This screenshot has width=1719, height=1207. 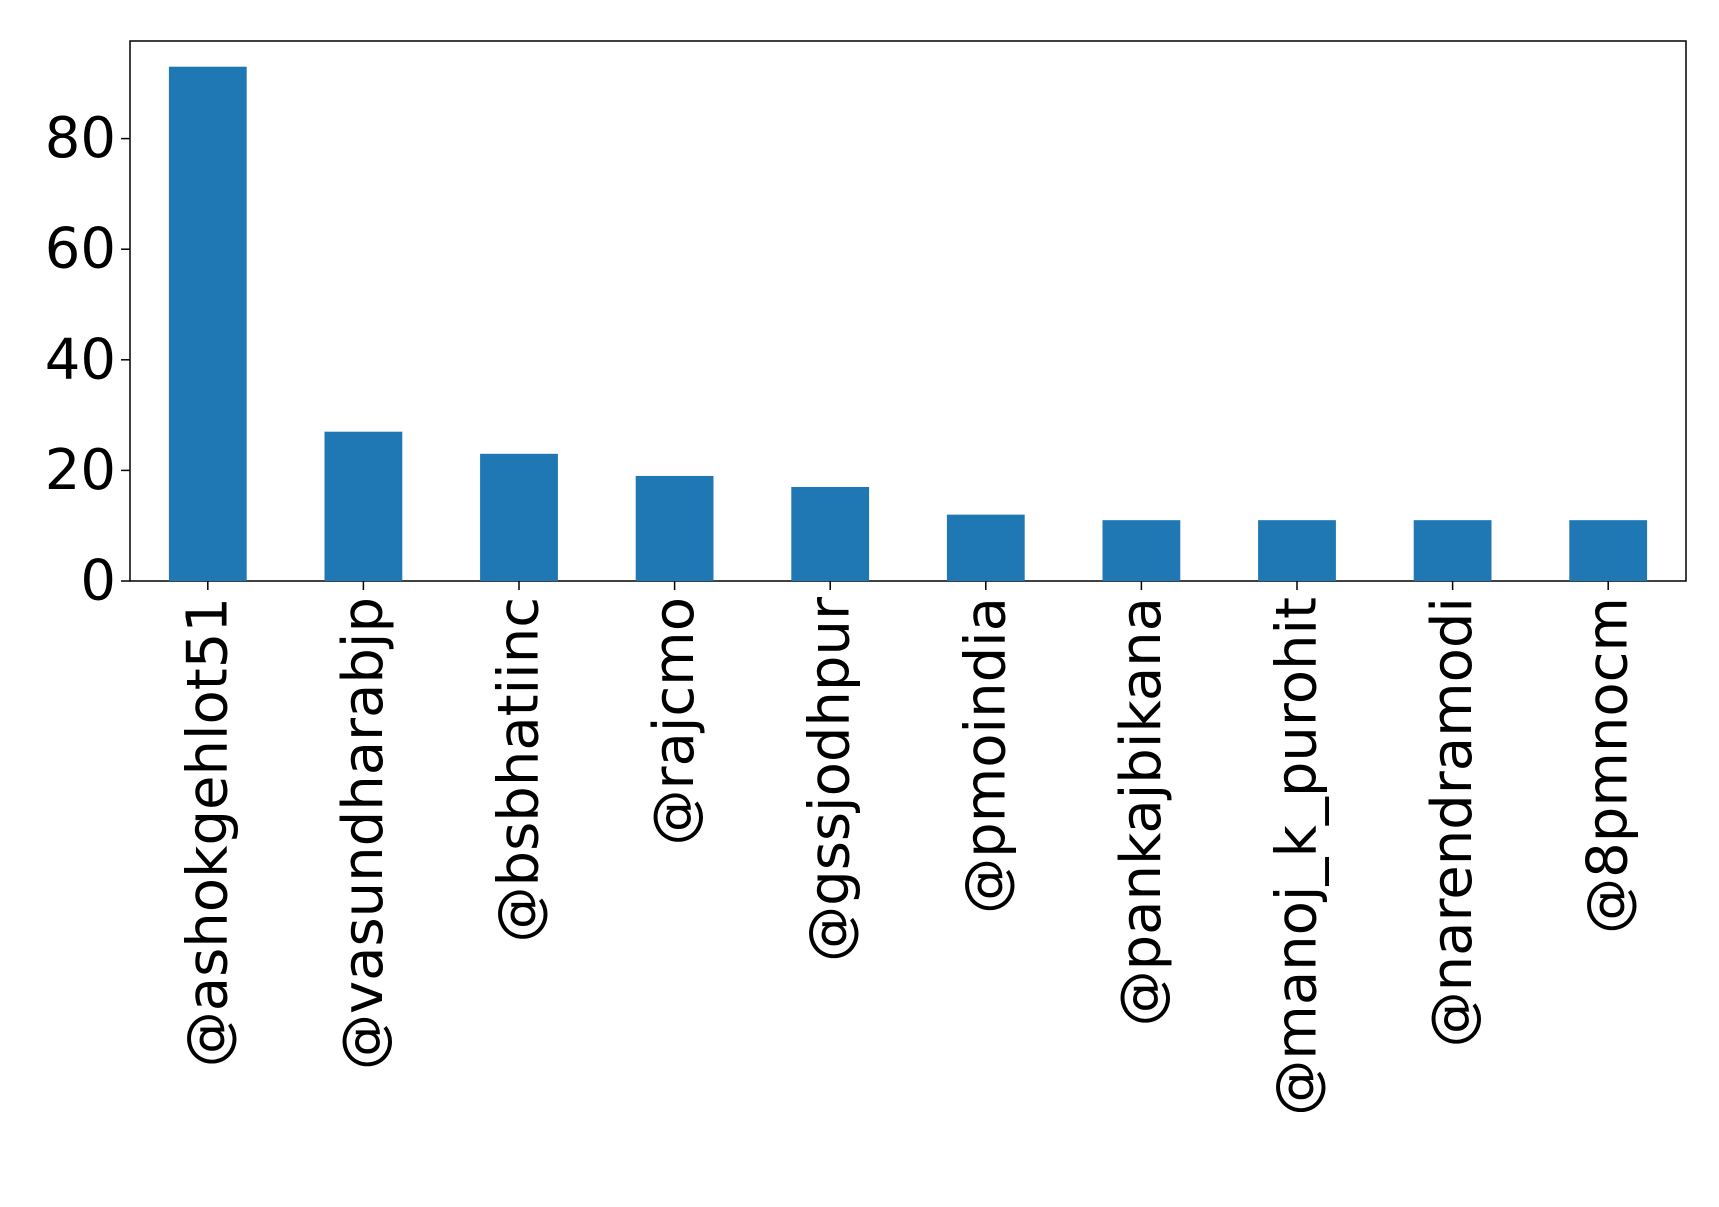 What do you see at coordinates (519, 769) in the screenshot?
I see `x-tick-label: @bsbhatiinc` at bounding box center [519, 769].